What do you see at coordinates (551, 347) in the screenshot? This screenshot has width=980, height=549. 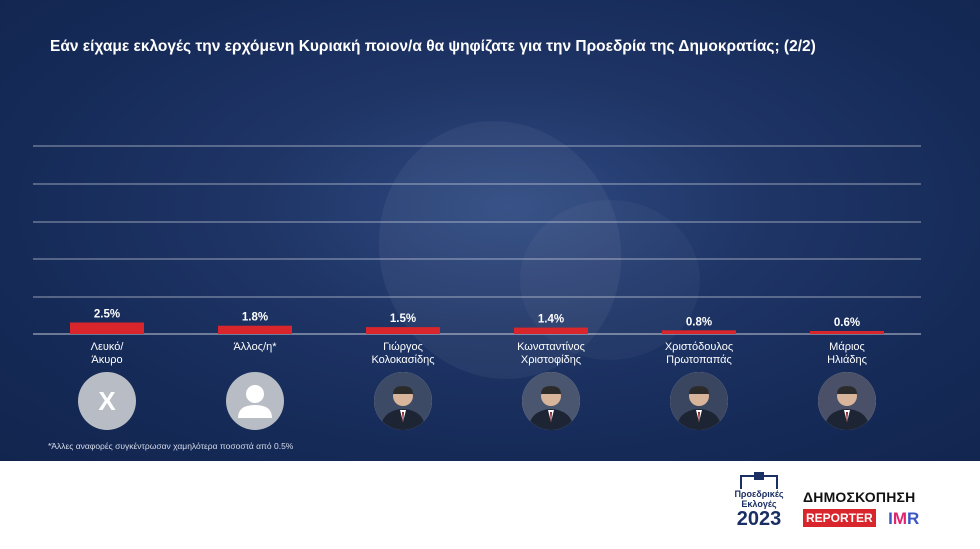 I see `category-label-line: Κωνσταντίνος` at bounding box center [551, 347].